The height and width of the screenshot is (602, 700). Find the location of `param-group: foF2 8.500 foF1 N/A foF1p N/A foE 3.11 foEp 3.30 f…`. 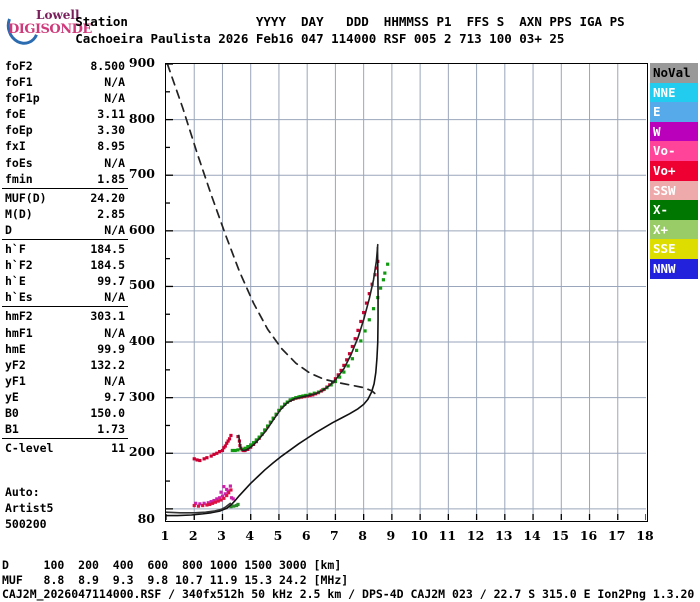

param-group: foF2 8.500 foF1 N/A foF1p N/A foE 3.11 foEp 3.30 f… is located at coordinates (65, 123).